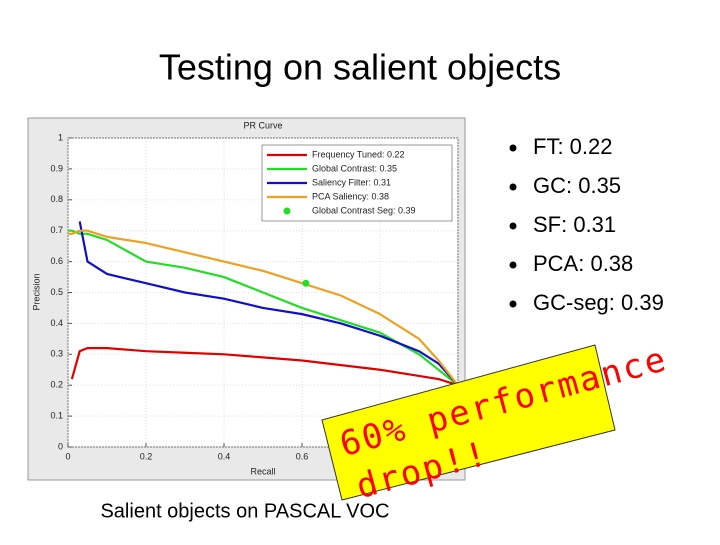 The height and width of the screenshot is (545, 720). I want to click on bullet-text: PCA: 0.38, so click(583, 263).